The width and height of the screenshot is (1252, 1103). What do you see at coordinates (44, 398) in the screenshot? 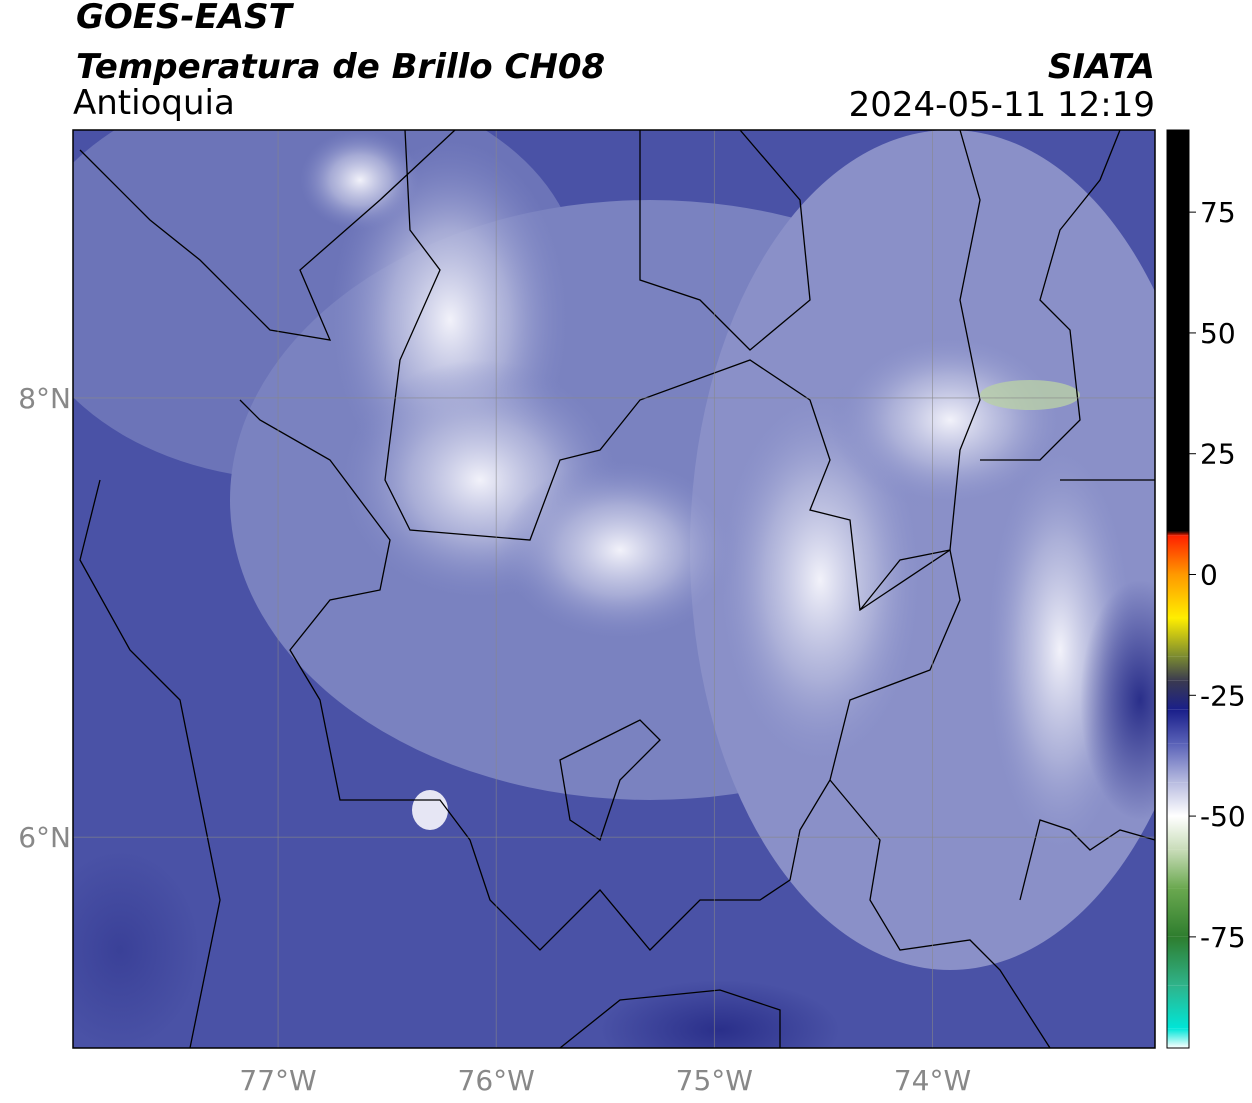
I see `lat-tick-label: 8°N` at bounding box center [44, 398].